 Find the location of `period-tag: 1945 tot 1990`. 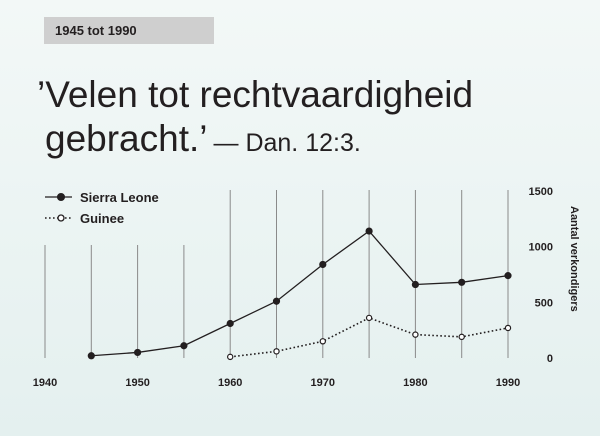

period-tag: 1945 tot 1990 is located at coordinates (129, 30).